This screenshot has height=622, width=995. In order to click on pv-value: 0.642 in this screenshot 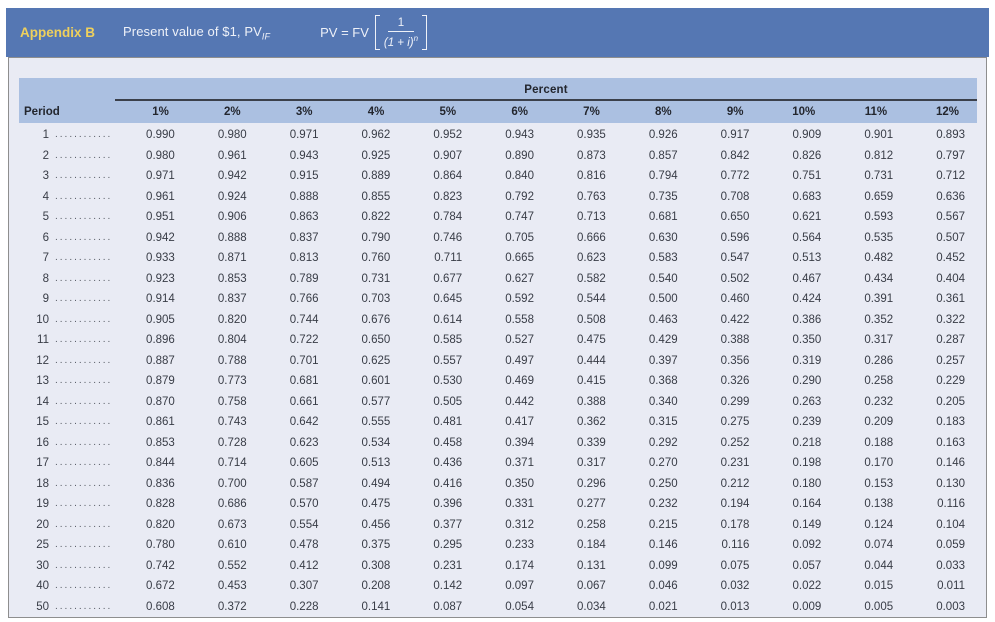, I will do `click(304, 422)`.